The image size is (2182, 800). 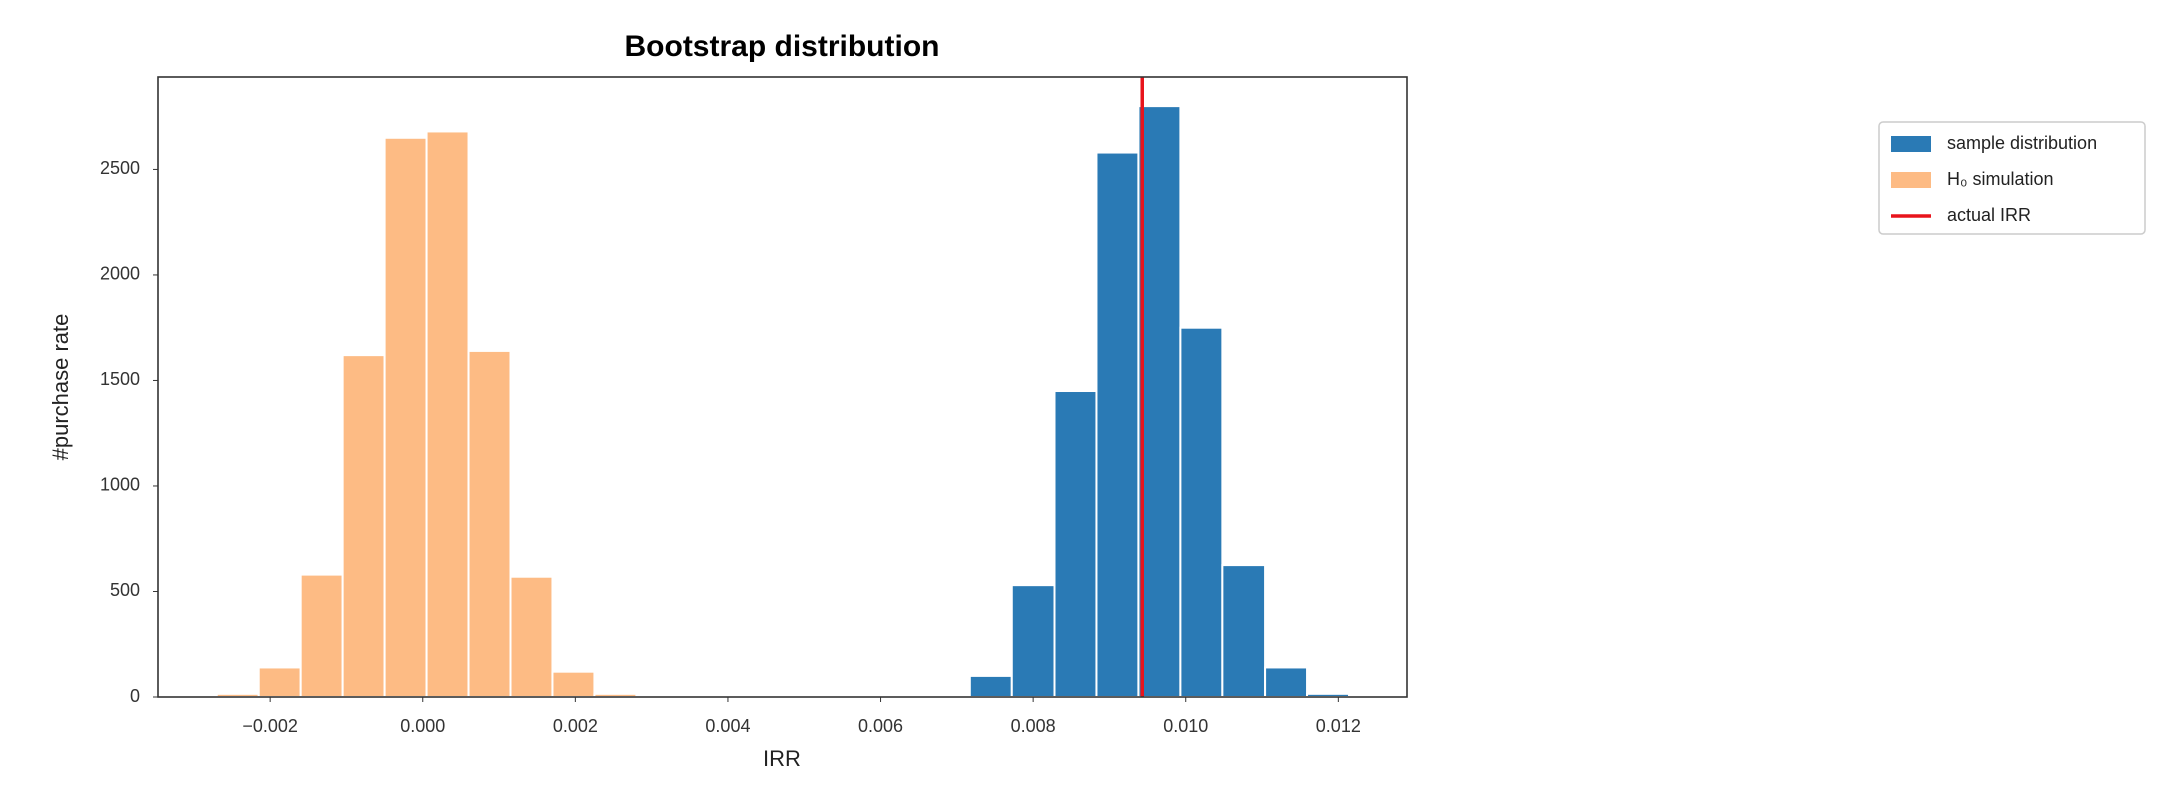 I want to click on y-tick-label: 0, so click(x=135, y=696).